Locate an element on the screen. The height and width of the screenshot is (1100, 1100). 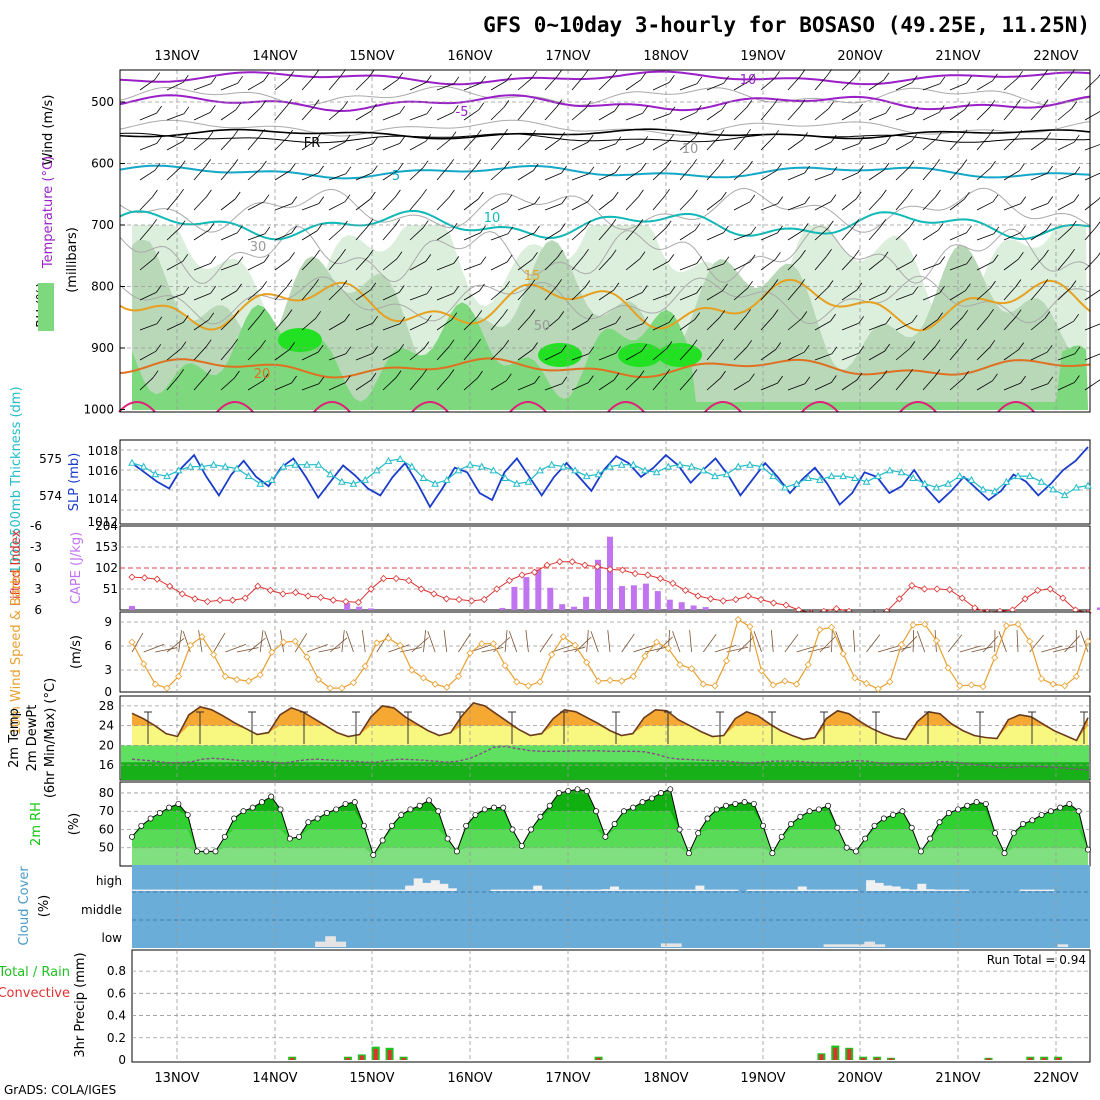
temp2m-panel: 28 24 20 16 is located at coordinates (595, 738).